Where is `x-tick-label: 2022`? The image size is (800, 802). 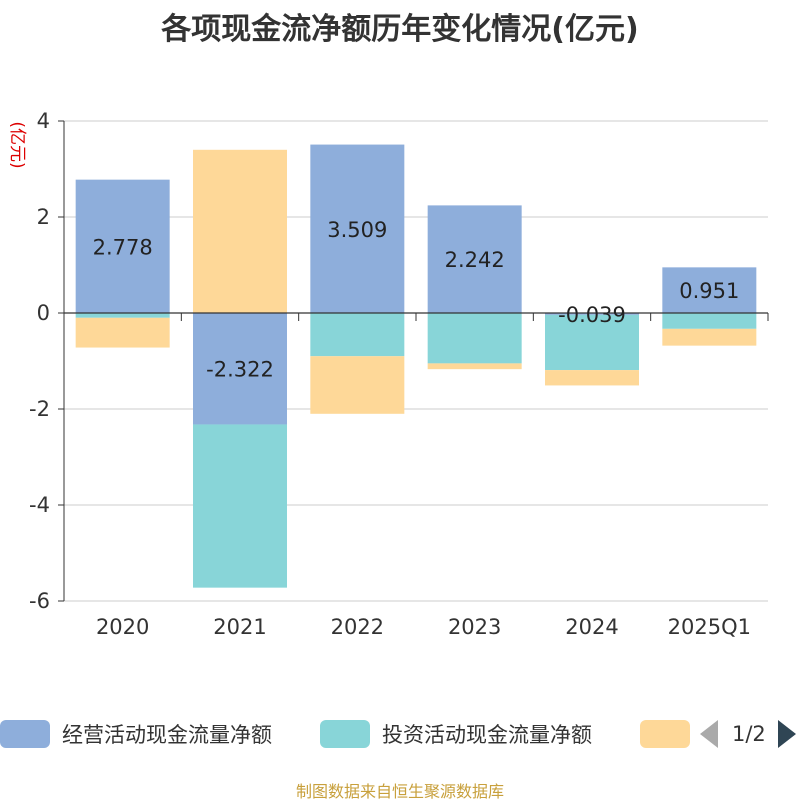
x-tick-label: 2022 is located at coordinates (357, 627).